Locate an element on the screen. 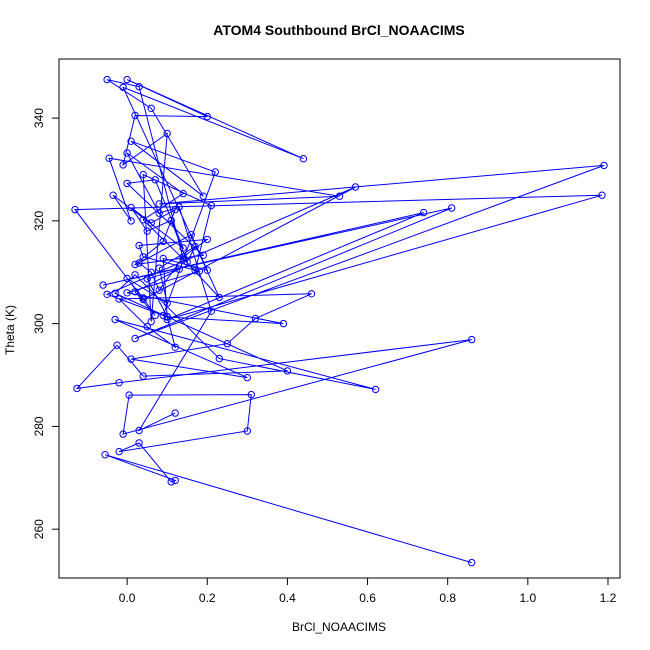 The width and height of the screenshot is (650, 650). x-axis-label: BrCl_NOAACIMS is located at coordinates (339, 627).